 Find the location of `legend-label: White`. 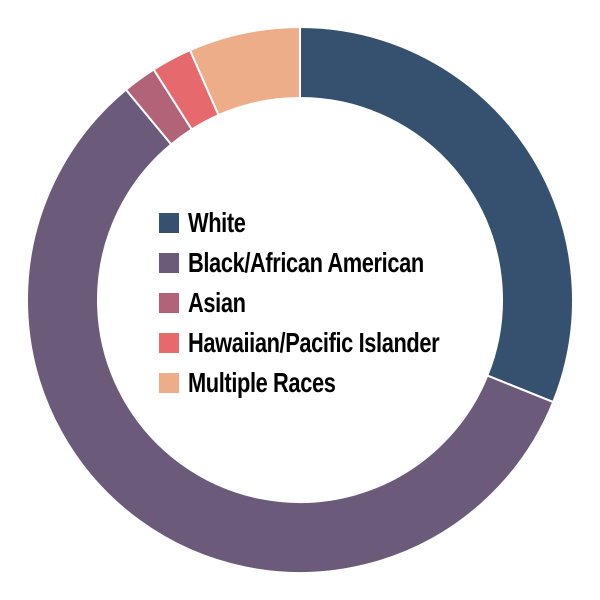

legend-label: White is located at coordinates (217, 222).